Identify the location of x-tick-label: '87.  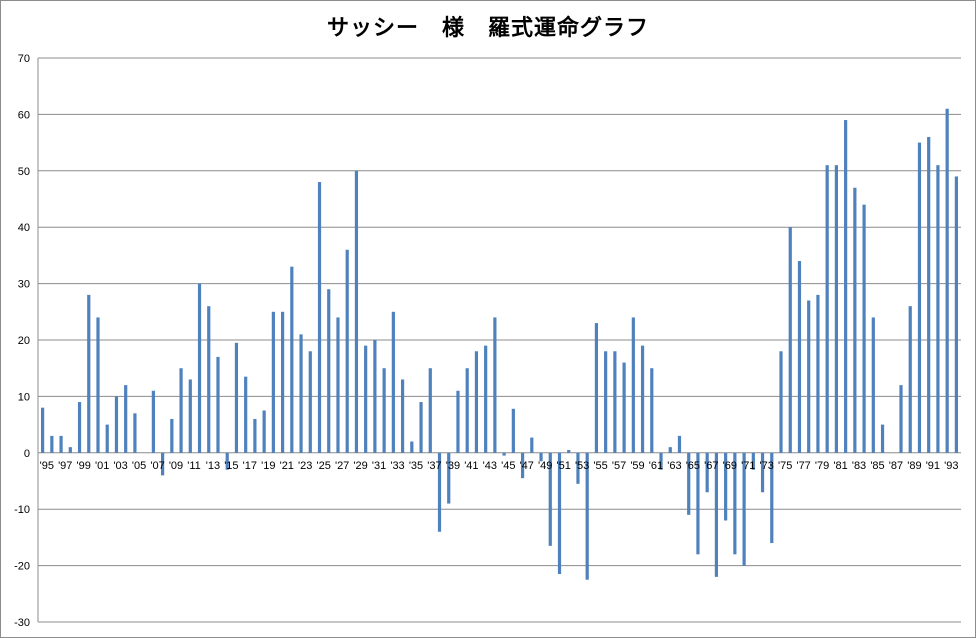
(896, 466).